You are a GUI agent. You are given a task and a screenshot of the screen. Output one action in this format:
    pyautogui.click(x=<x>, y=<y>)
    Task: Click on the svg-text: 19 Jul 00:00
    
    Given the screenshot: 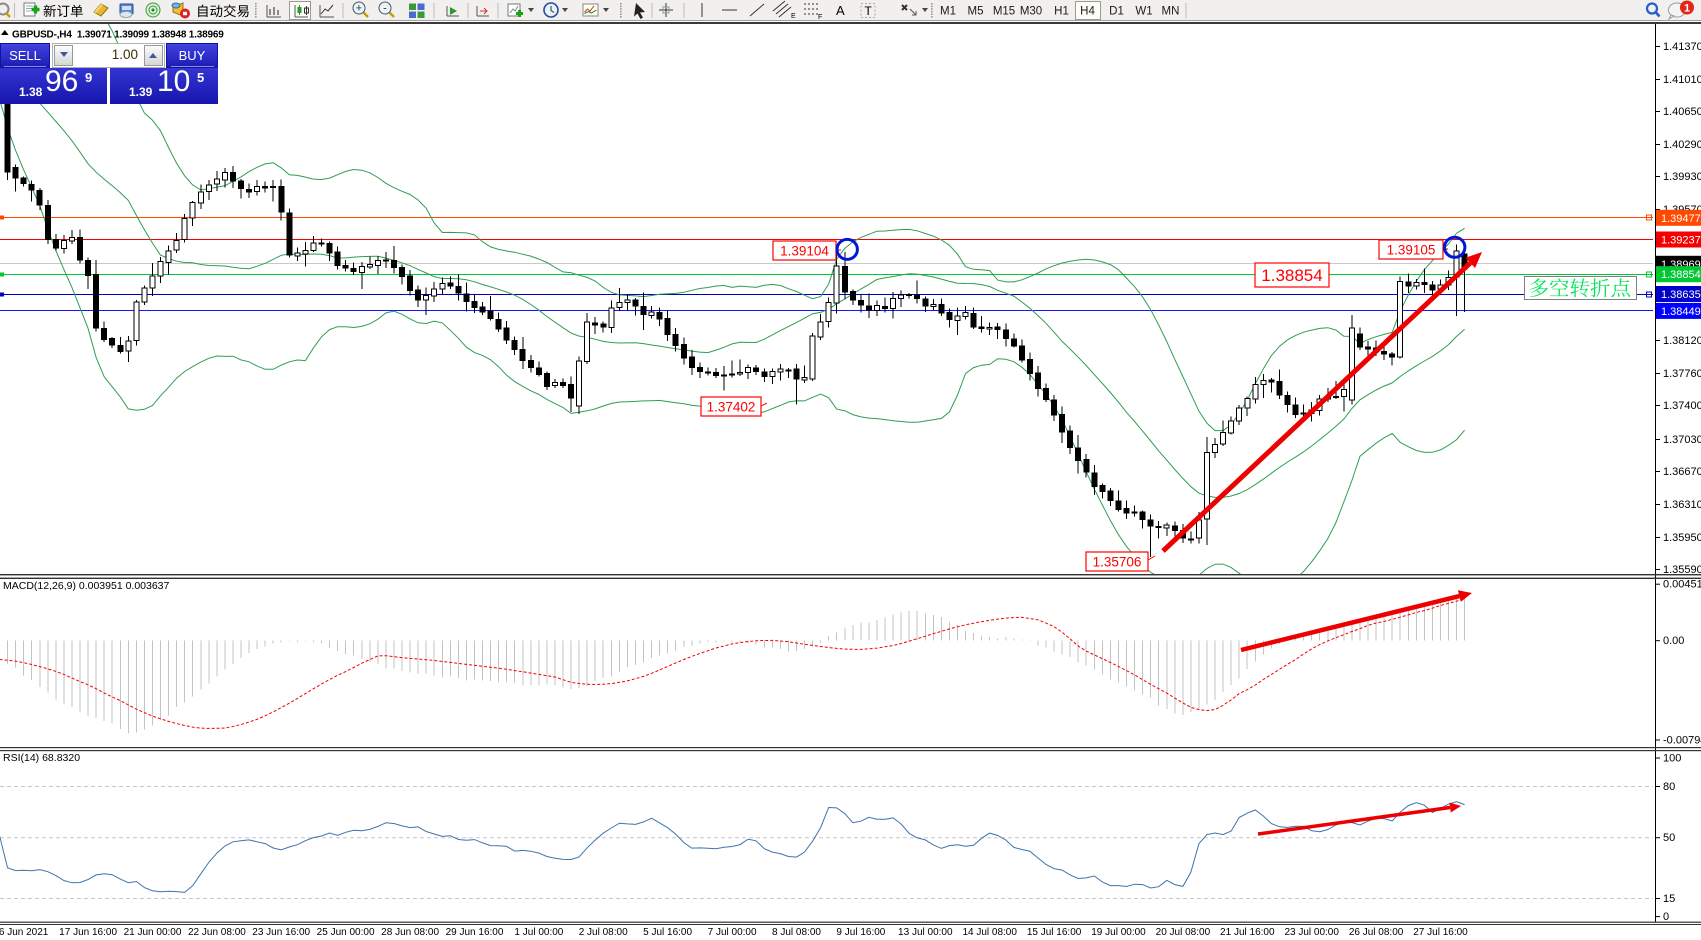 What is the action you would take?
    pyautogui.click(x=1118, y=932)
    